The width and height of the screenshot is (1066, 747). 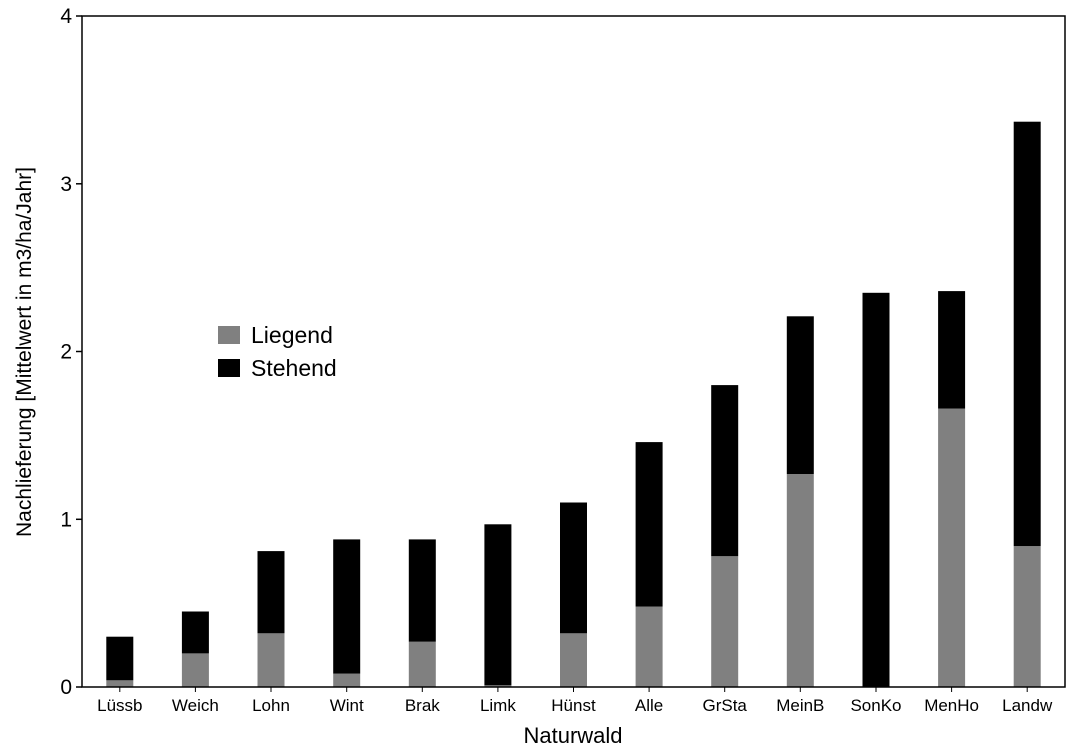 I want to click on x-tick-label: Alle, so click(x=649, y=705).